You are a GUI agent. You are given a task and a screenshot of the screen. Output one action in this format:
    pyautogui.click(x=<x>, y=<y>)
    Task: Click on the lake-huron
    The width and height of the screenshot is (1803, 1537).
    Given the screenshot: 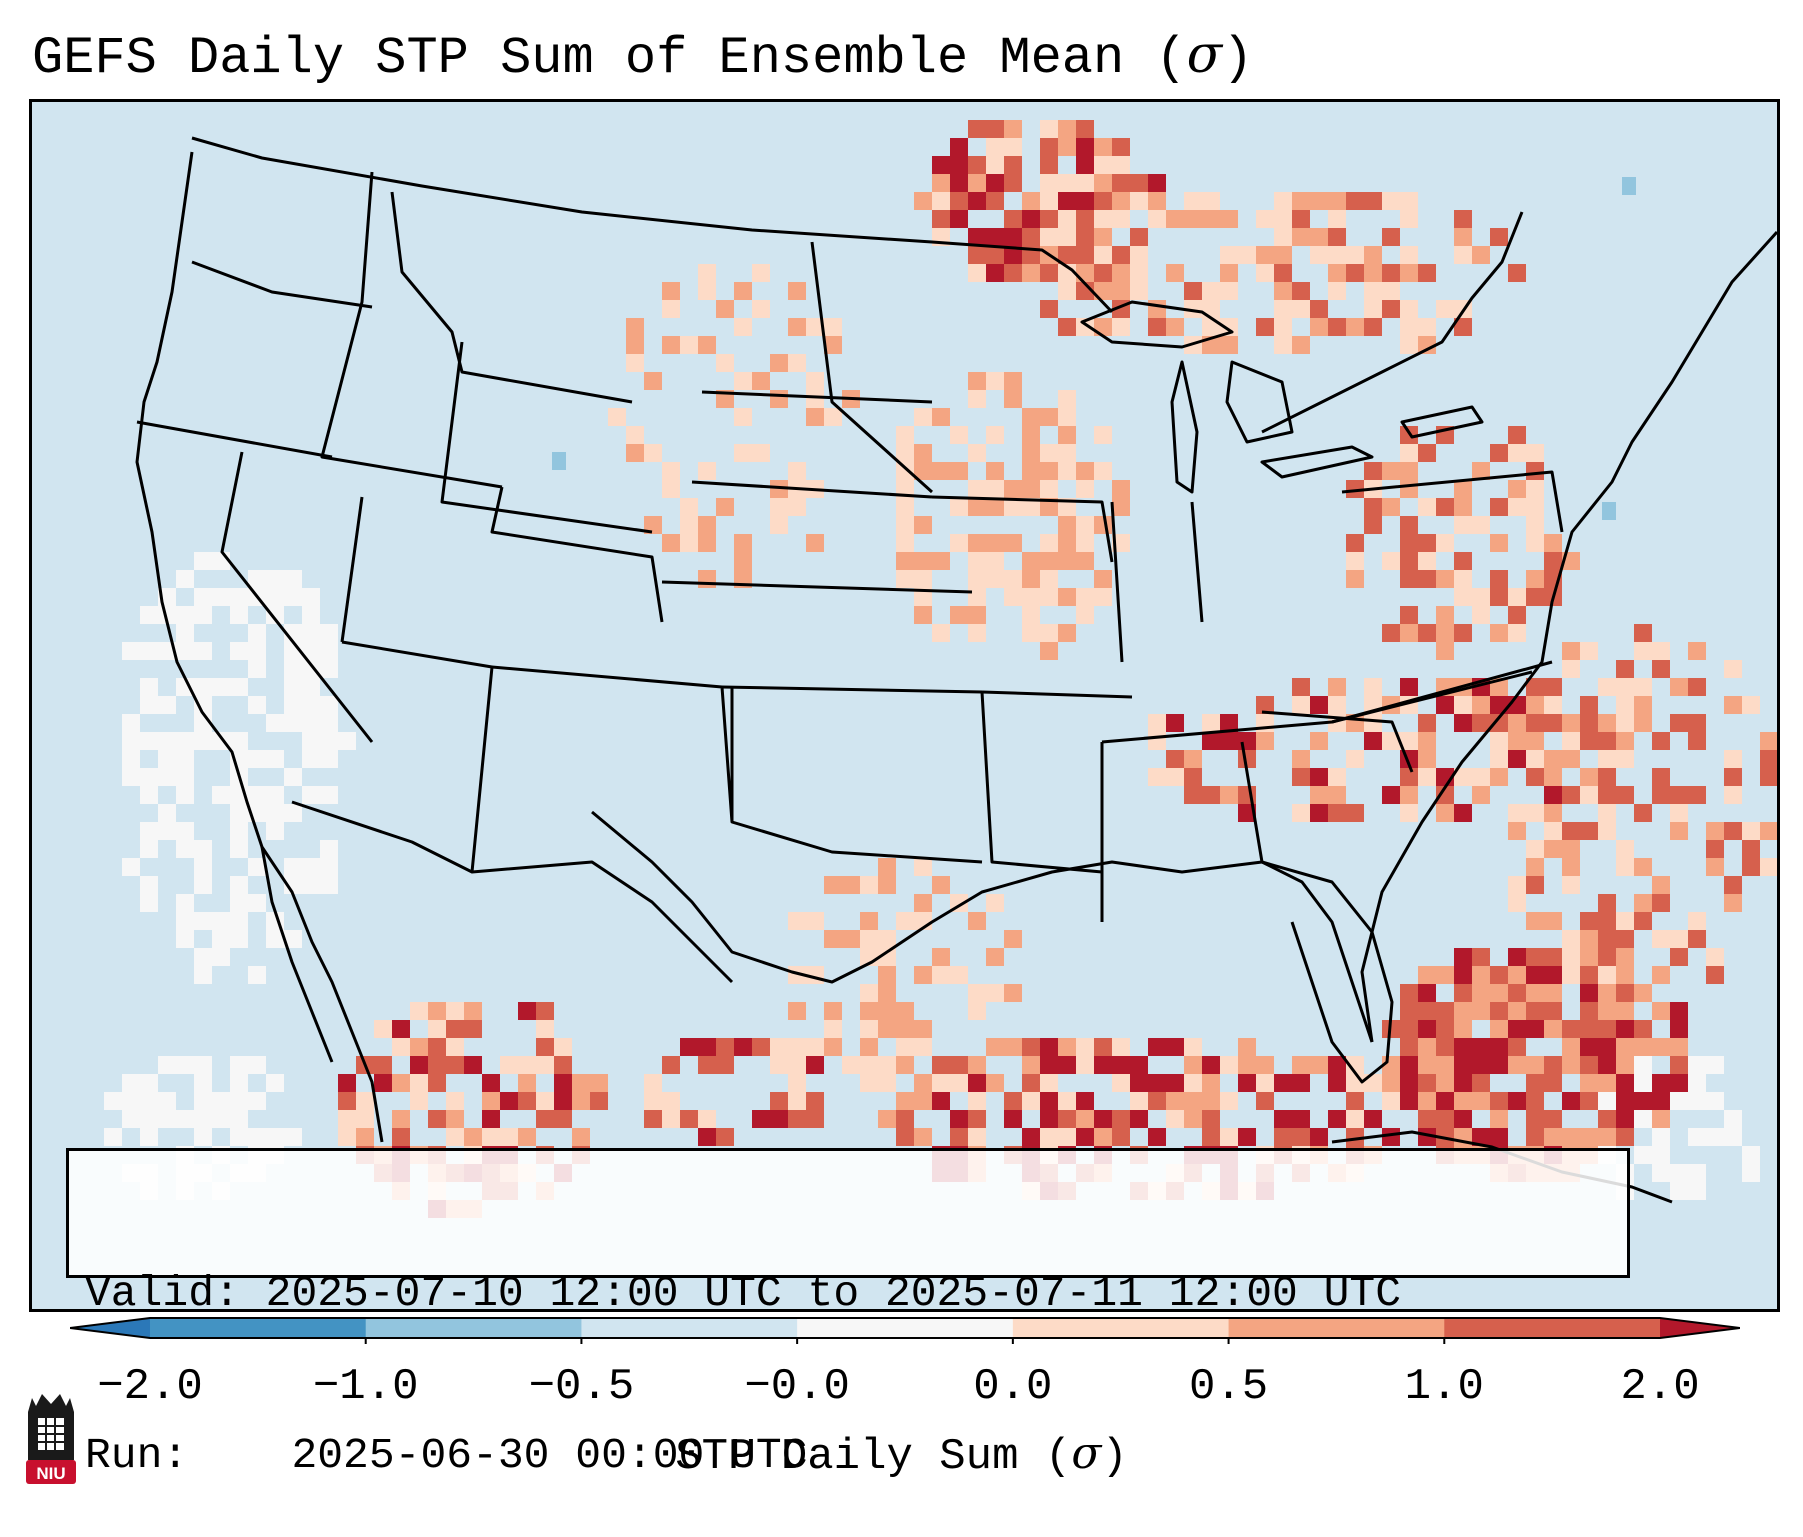 What is the action you would take?
    pyautogui.click(x=1259, y=402)
    